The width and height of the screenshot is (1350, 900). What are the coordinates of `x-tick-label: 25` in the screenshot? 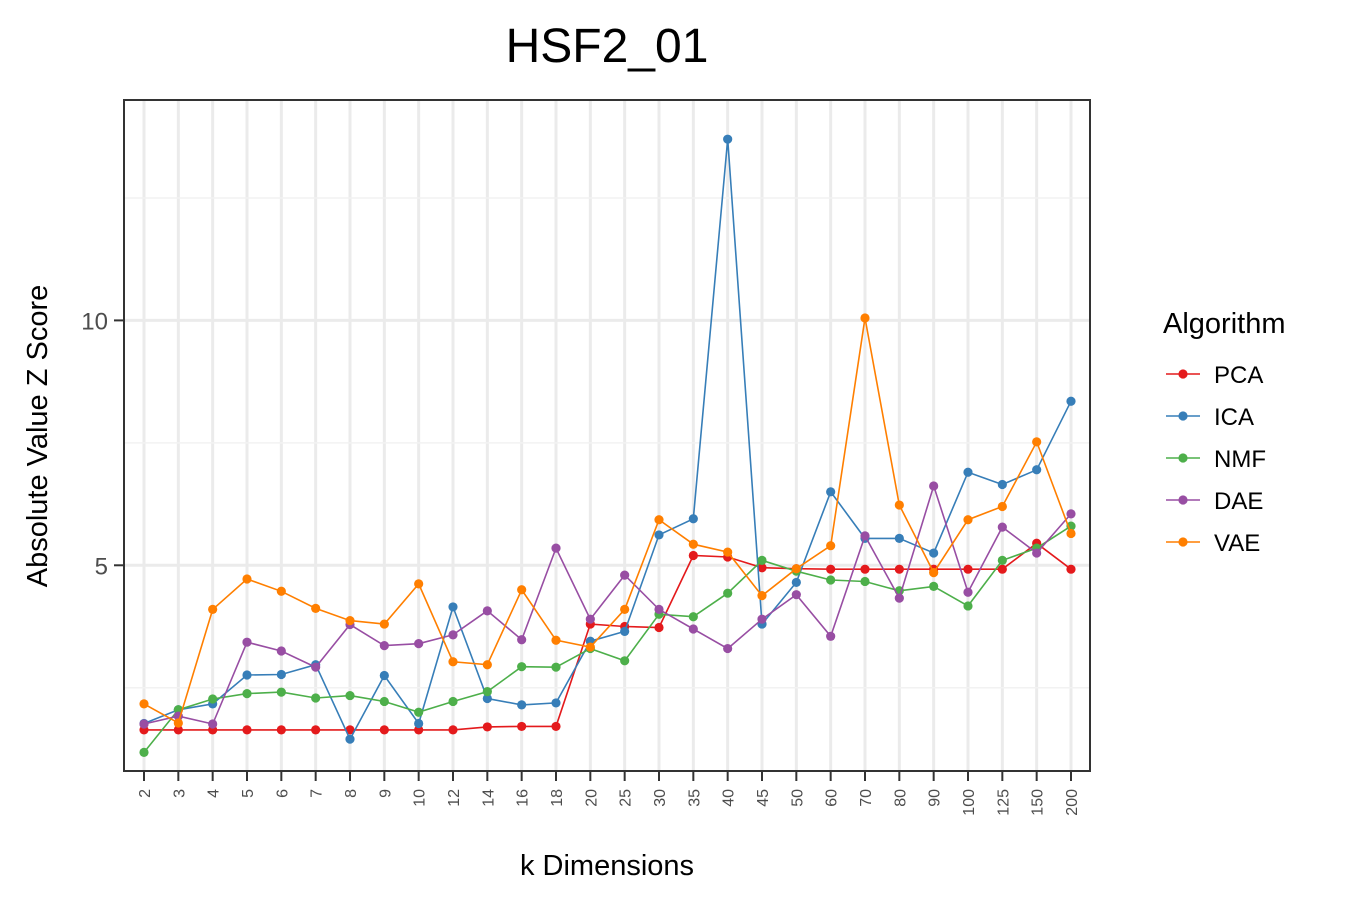 It's located at (626, 798).